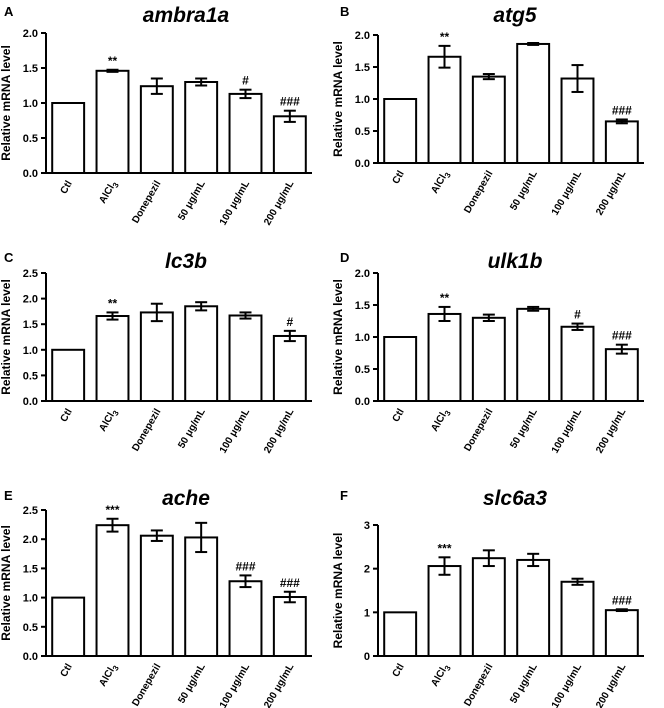 This screenshot has width=664, height=708. Describe the element at coordinates (186, 261) in the screenshot. I see `chart-title: lc3b` at that location.